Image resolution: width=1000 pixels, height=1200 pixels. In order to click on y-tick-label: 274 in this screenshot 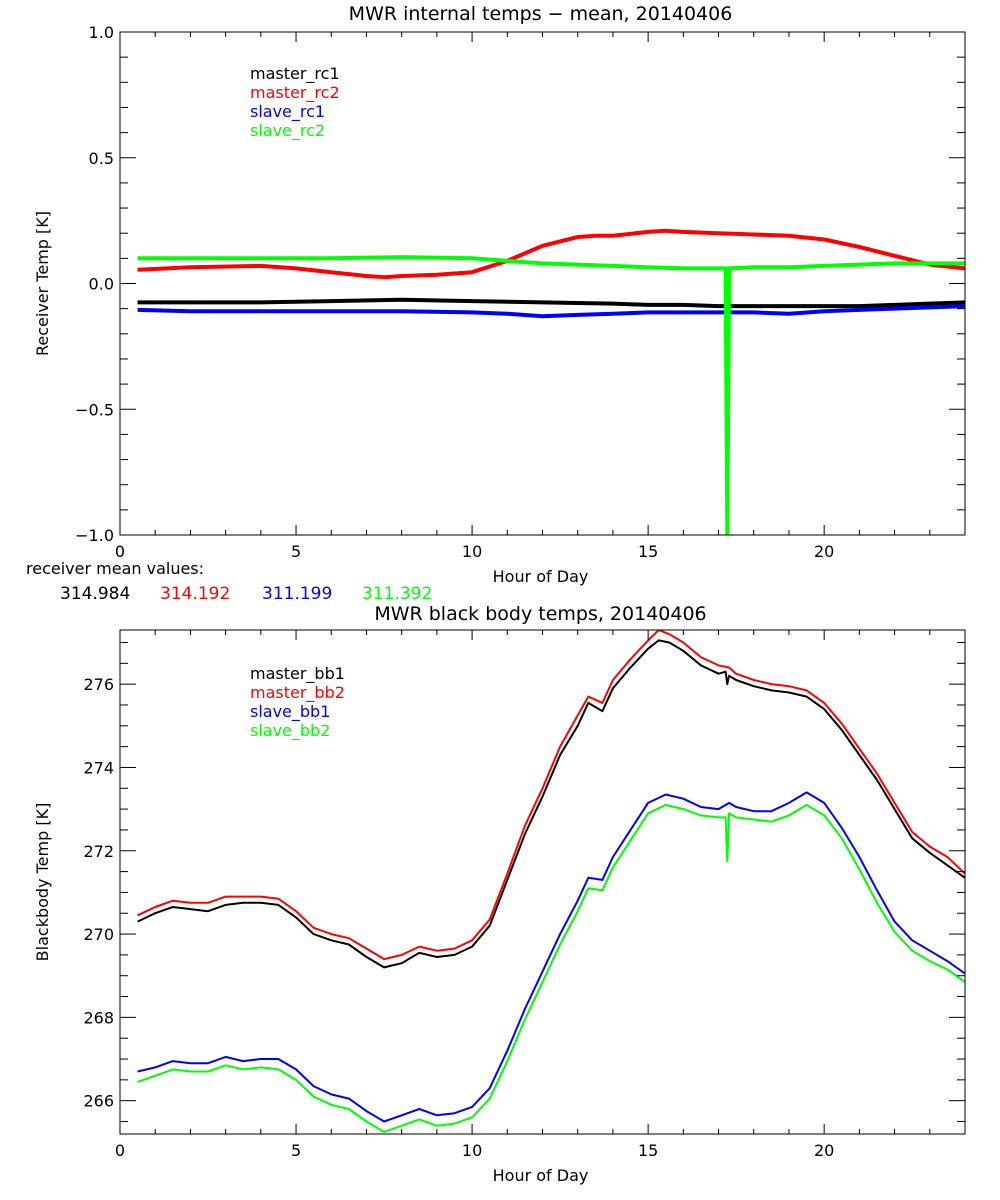, I will do `click(98, 767)`.